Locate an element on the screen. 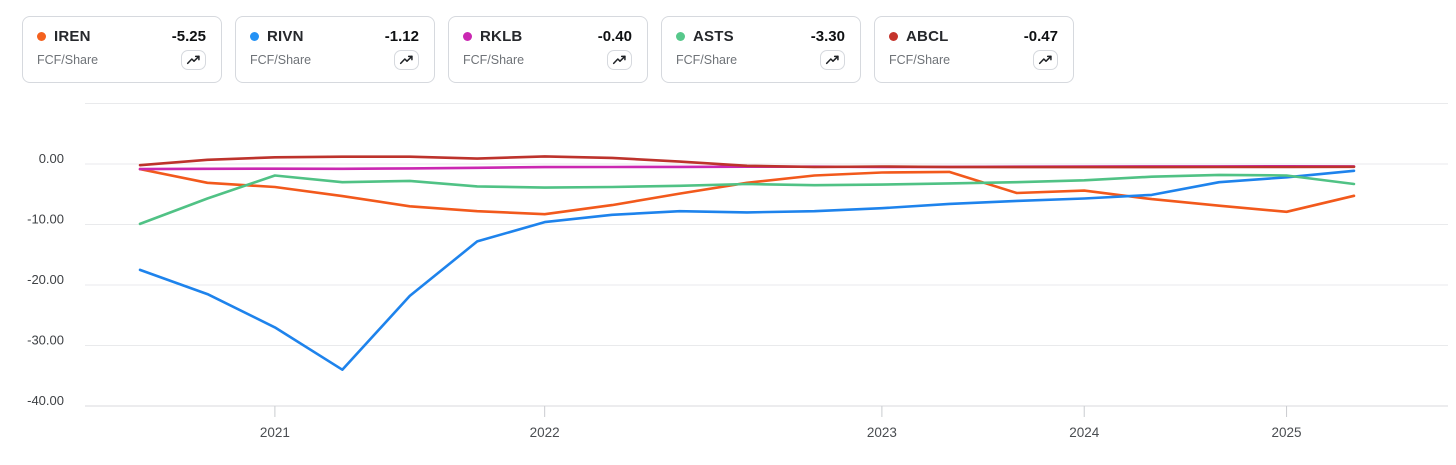  legend-card-rklb: RKLB -0.40 FCF/Share is located at coordinates (548, 49).